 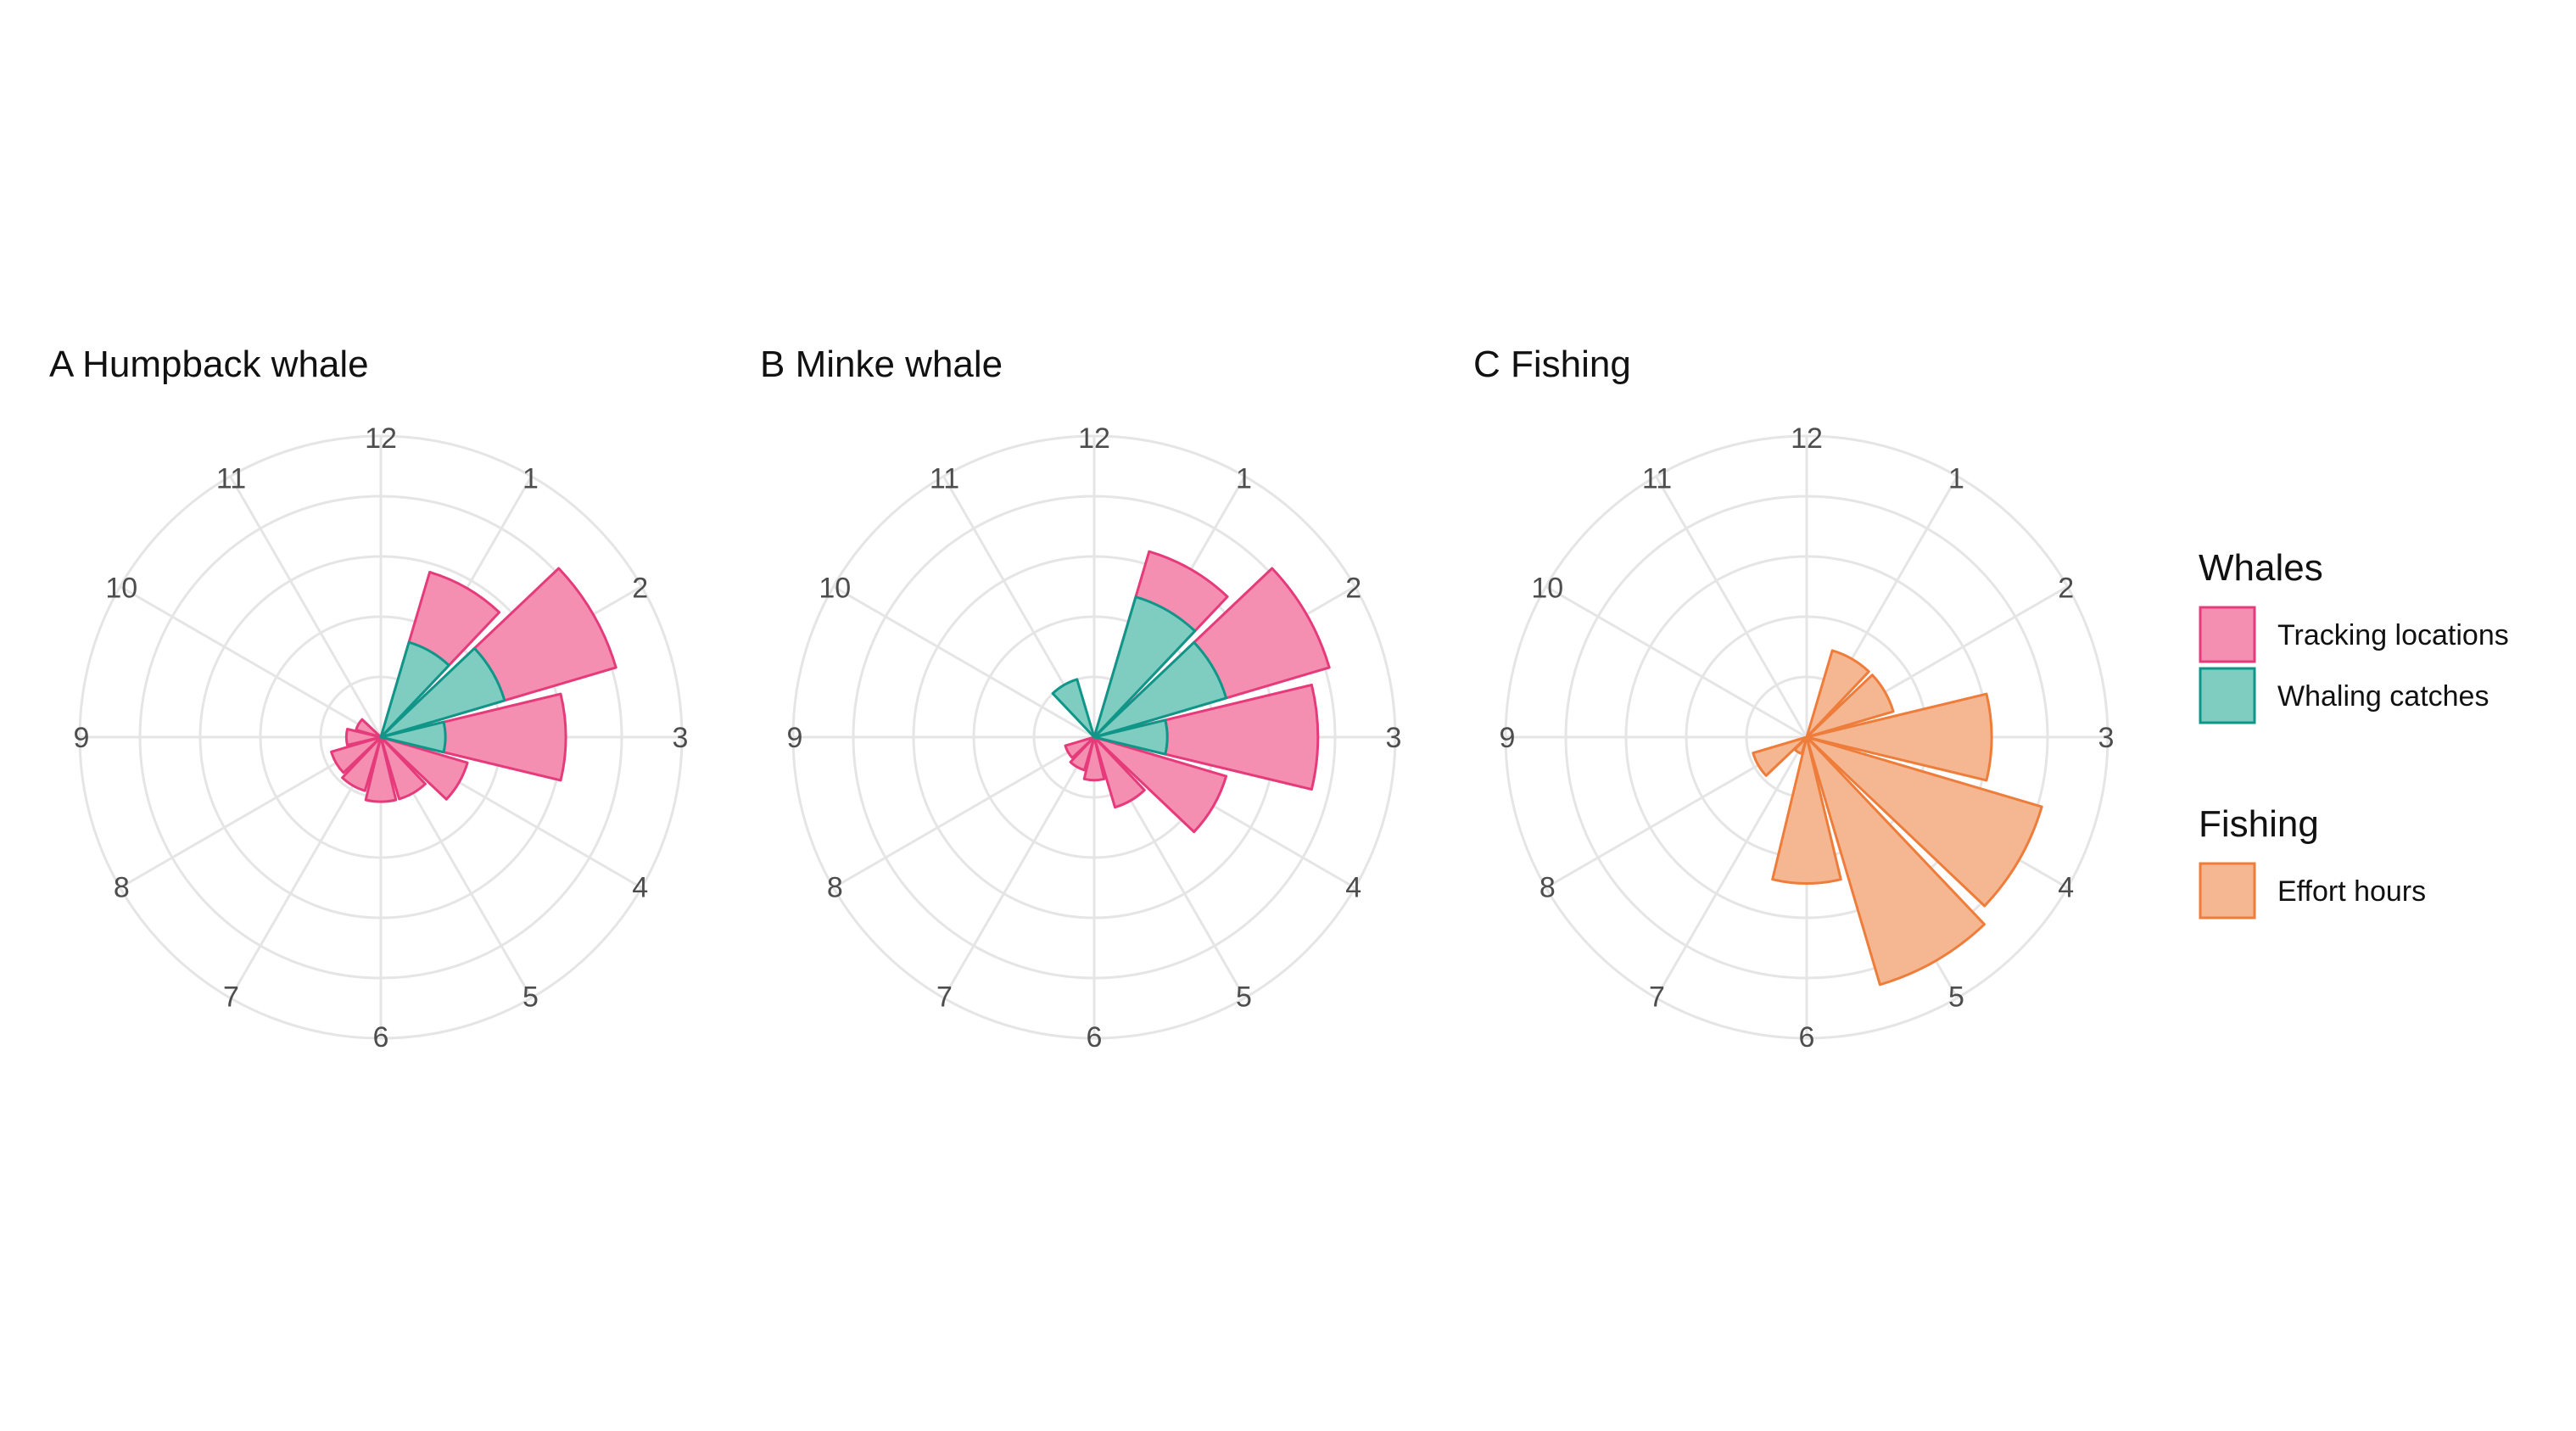 I want to click on series-effort-hours, so click(x=1897, y=818).